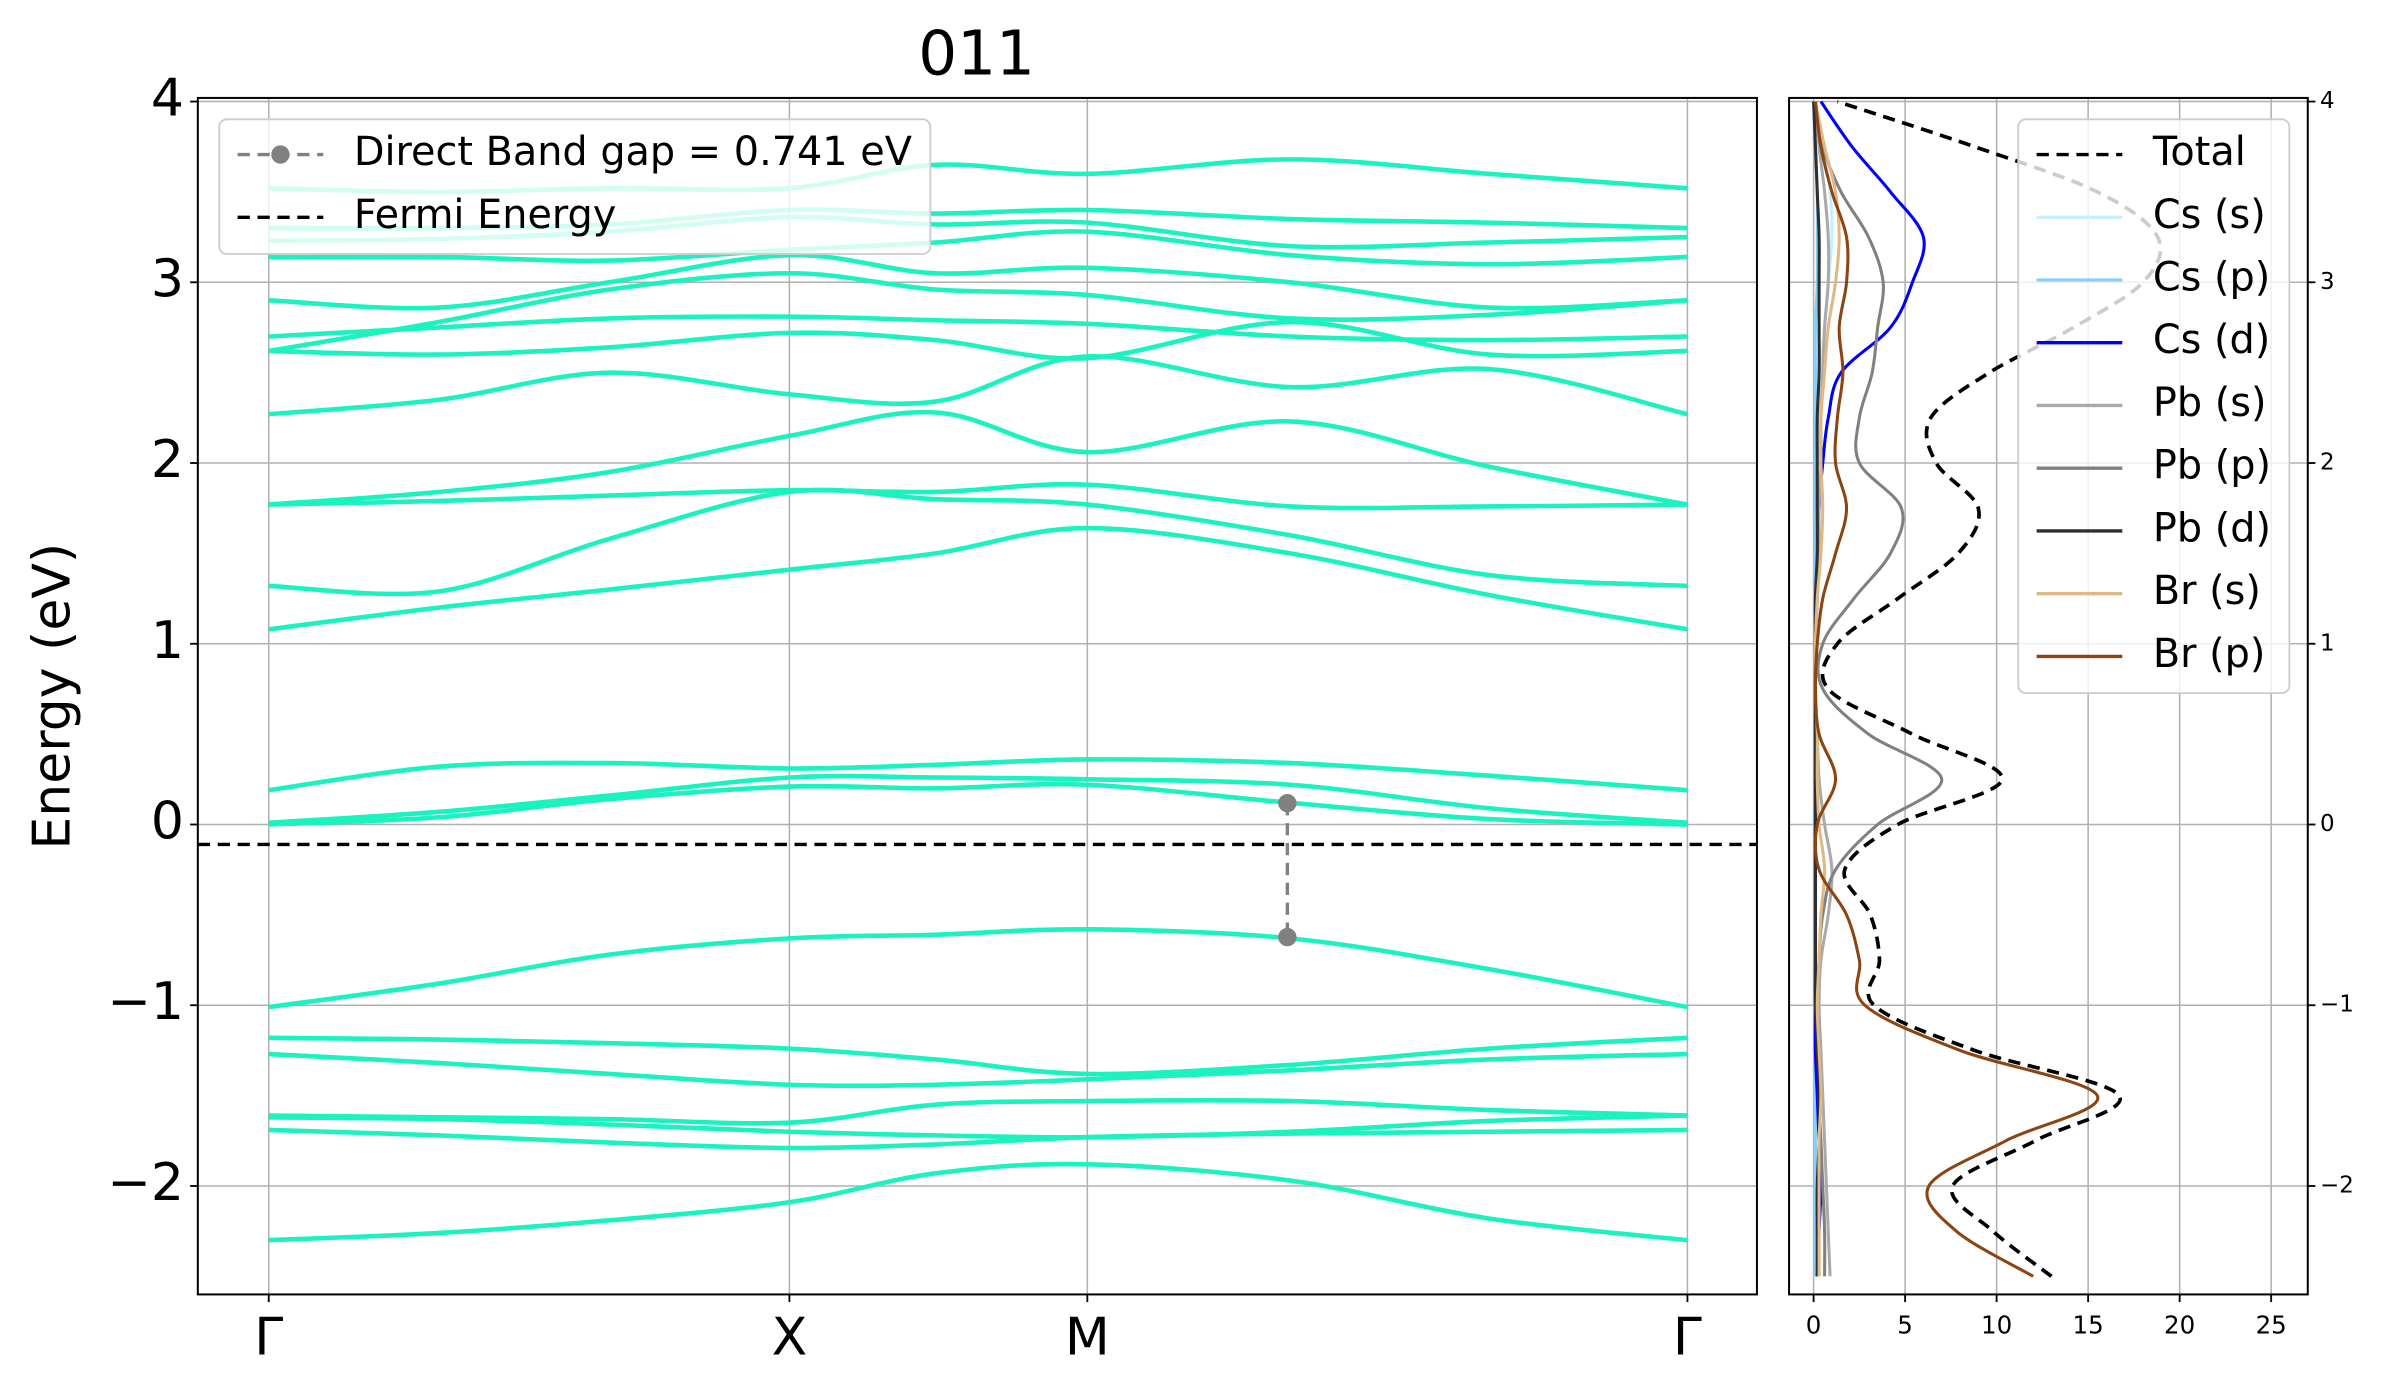  I want to click on x-tick-label: X, so click(790, 1337).